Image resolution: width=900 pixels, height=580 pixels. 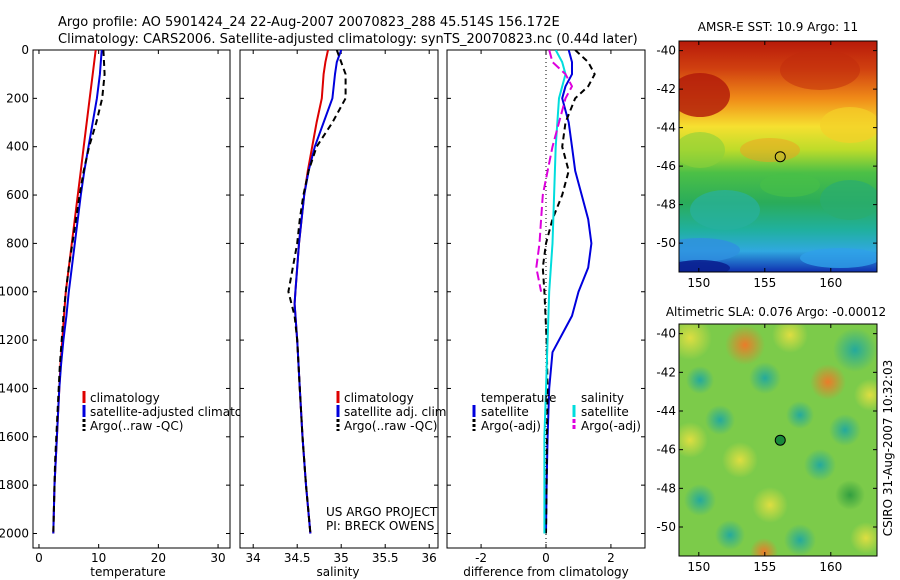 I want to click on project-name: US ARGO PROJECT, so click(x=382, y=512).